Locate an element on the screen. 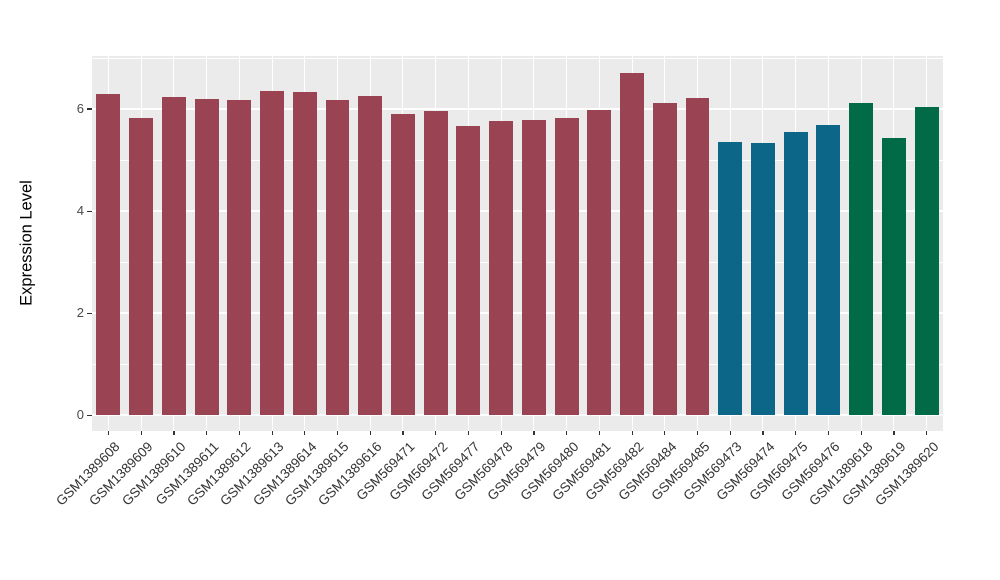 This screenshot has width=1000, height=580. bar-GSM1389615 is located at coordinates (337, 258).